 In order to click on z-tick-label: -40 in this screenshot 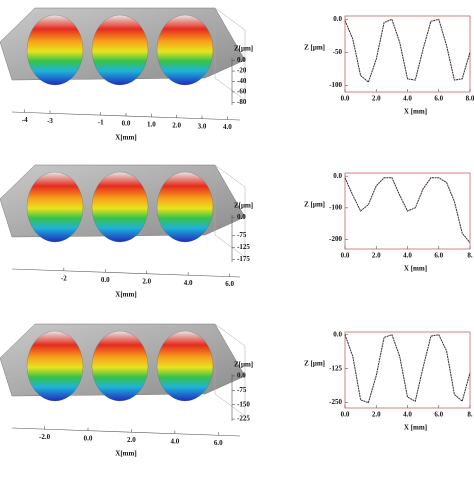, I will do `click(242, 81)`.